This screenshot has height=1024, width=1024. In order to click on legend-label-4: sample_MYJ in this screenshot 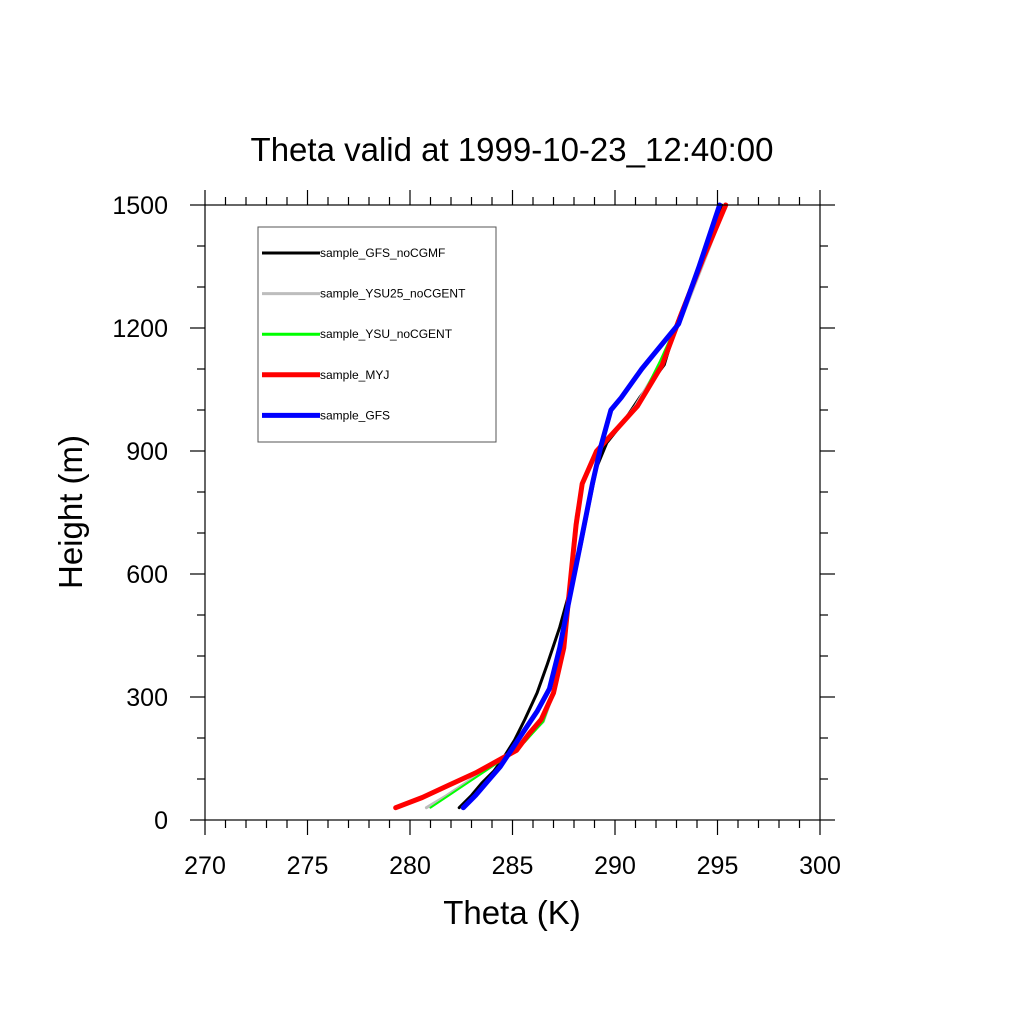, I will do `click(354, 375)`.